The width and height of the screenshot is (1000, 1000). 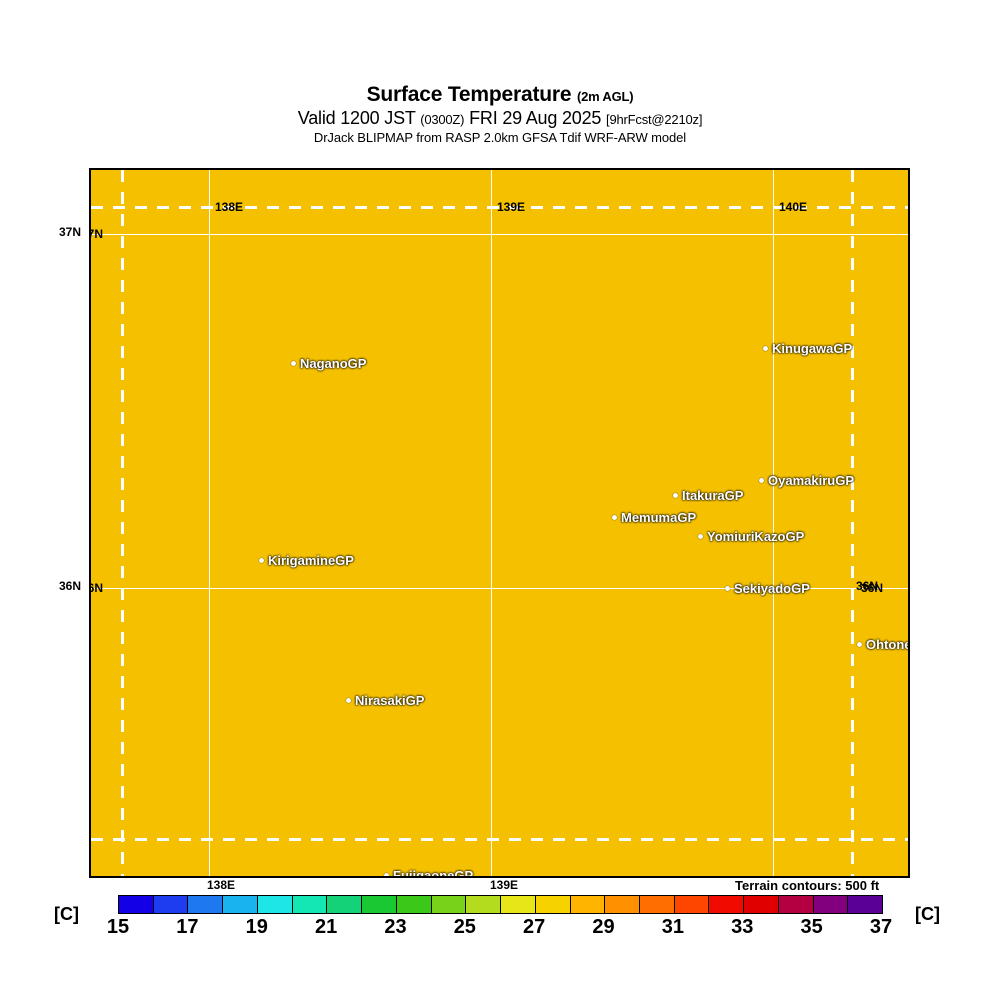 What do you see at coordinates (535, 118) in the screenshot?
I see `valid-date: FRI 29 Aug 2025` at bounding box center [535, 118].